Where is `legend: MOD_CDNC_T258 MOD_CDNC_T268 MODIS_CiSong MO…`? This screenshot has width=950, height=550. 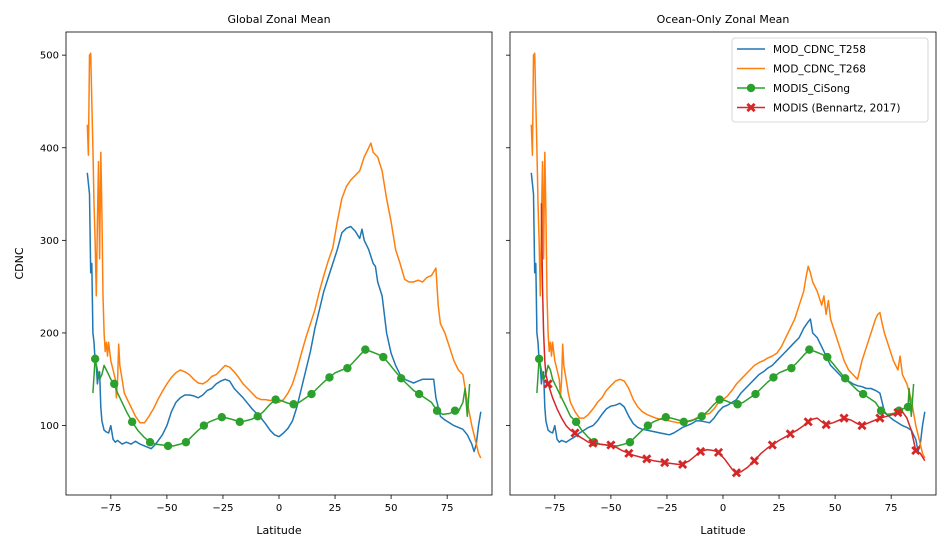
legend: MOD_CDNC_T258 MOD_CDNC_T268 MODIS_CiSong MO… is located at coordinates (830, 80).